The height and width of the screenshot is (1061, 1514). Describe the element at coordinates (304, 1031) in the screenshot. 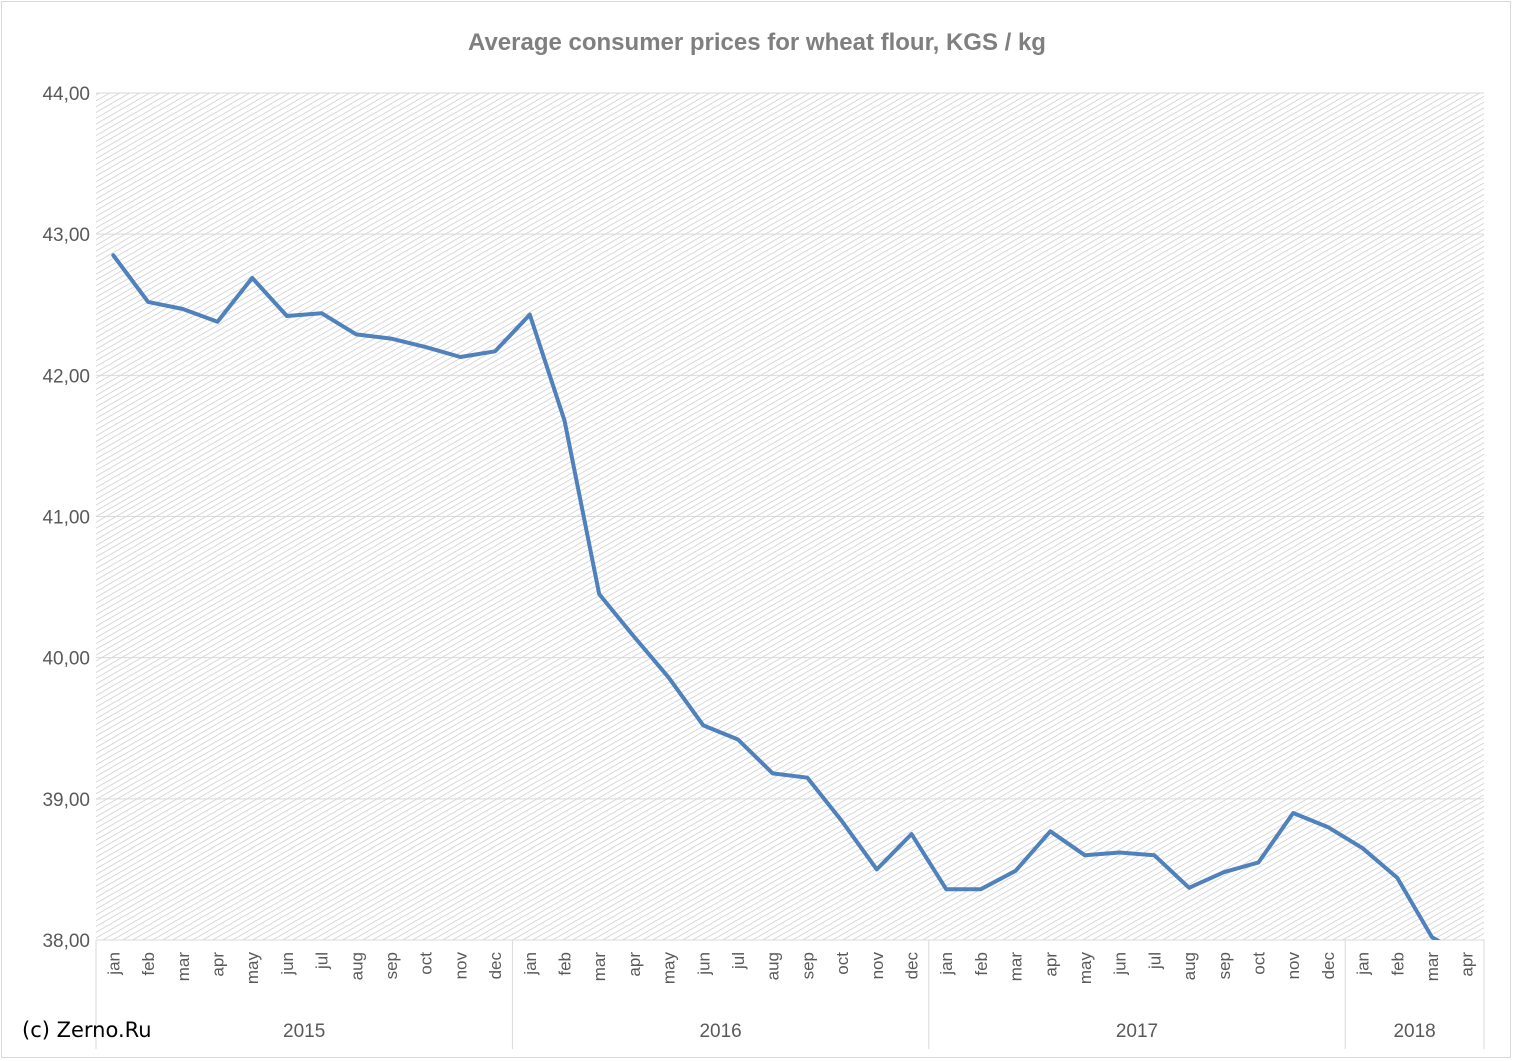

I see `year-label: 2015` at that location.